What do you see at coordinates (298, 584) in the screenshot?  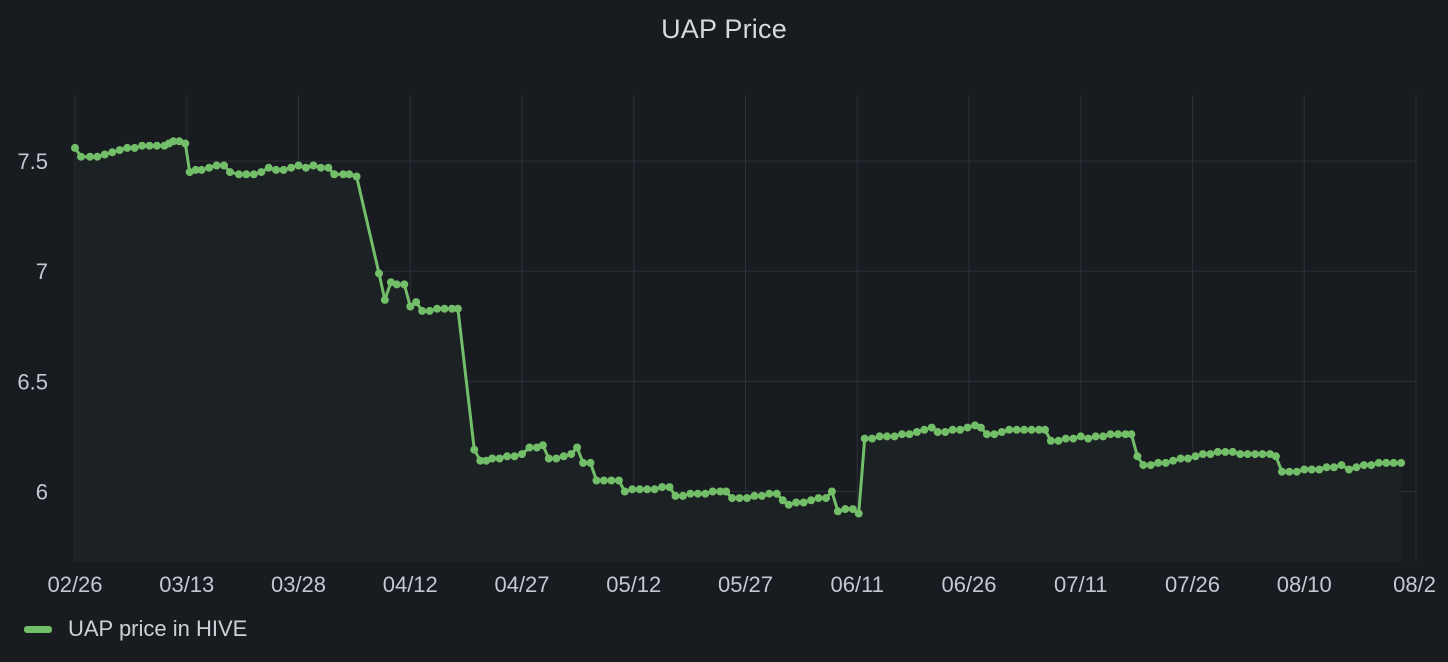 I see `x-tick-label: 03/28` at bounding box center [298, 584].